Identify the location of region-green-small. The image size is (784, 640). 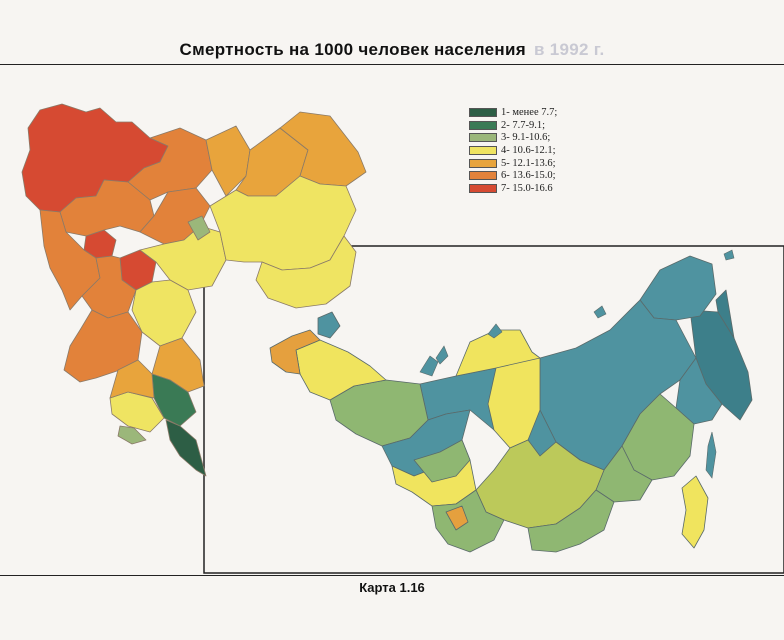
(199, 228).